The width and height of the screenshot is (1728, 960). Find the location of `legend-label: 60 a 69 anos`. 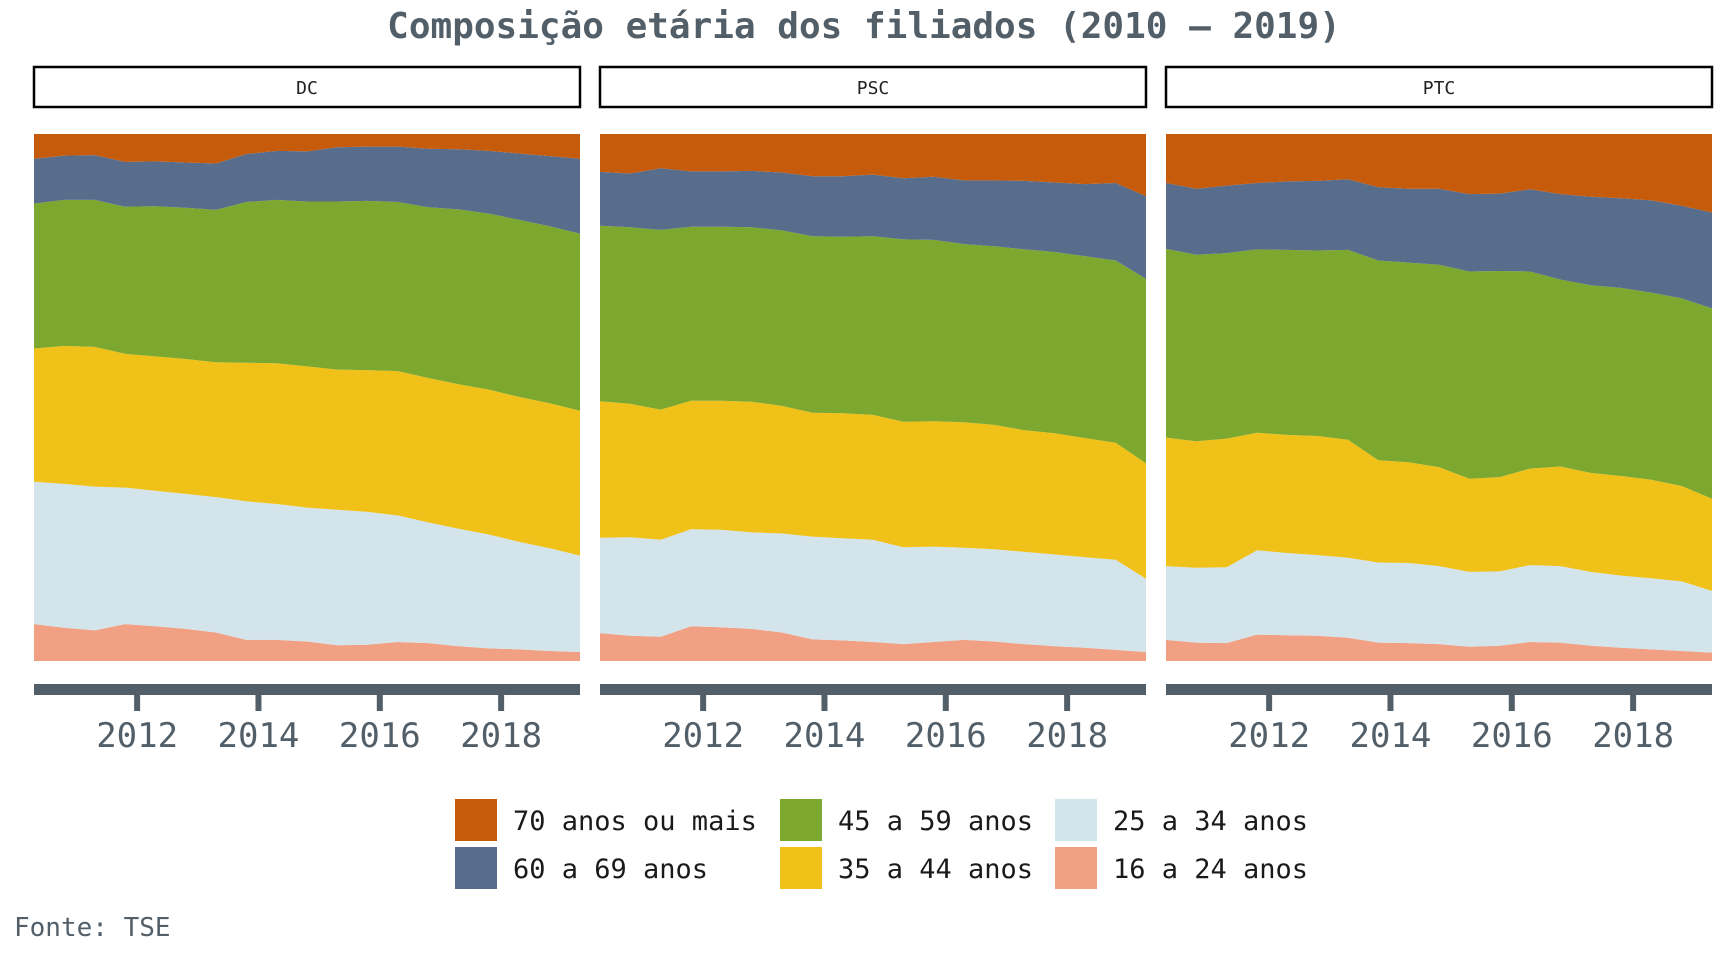

legend-label: 60 a 69 anos is located at coordinates (610, 869).